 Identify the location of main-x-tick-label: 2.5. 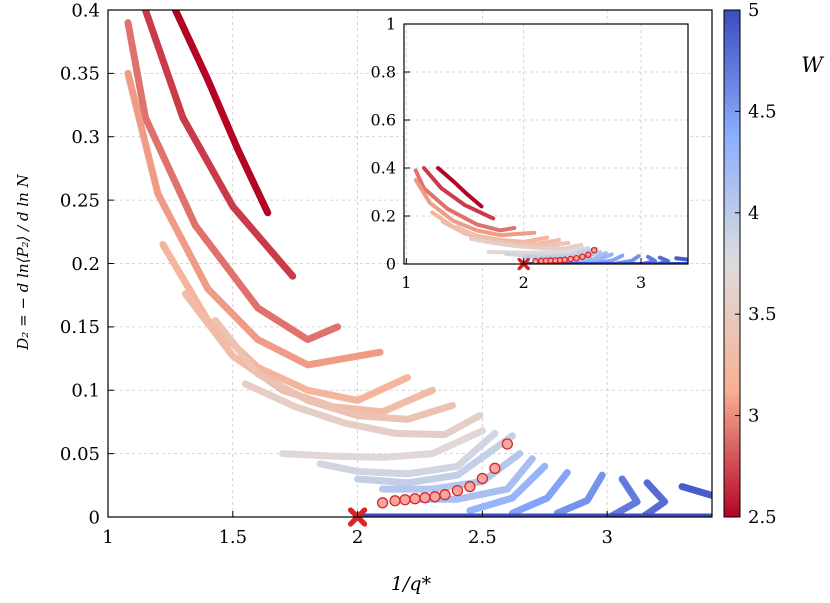
(482, 537).